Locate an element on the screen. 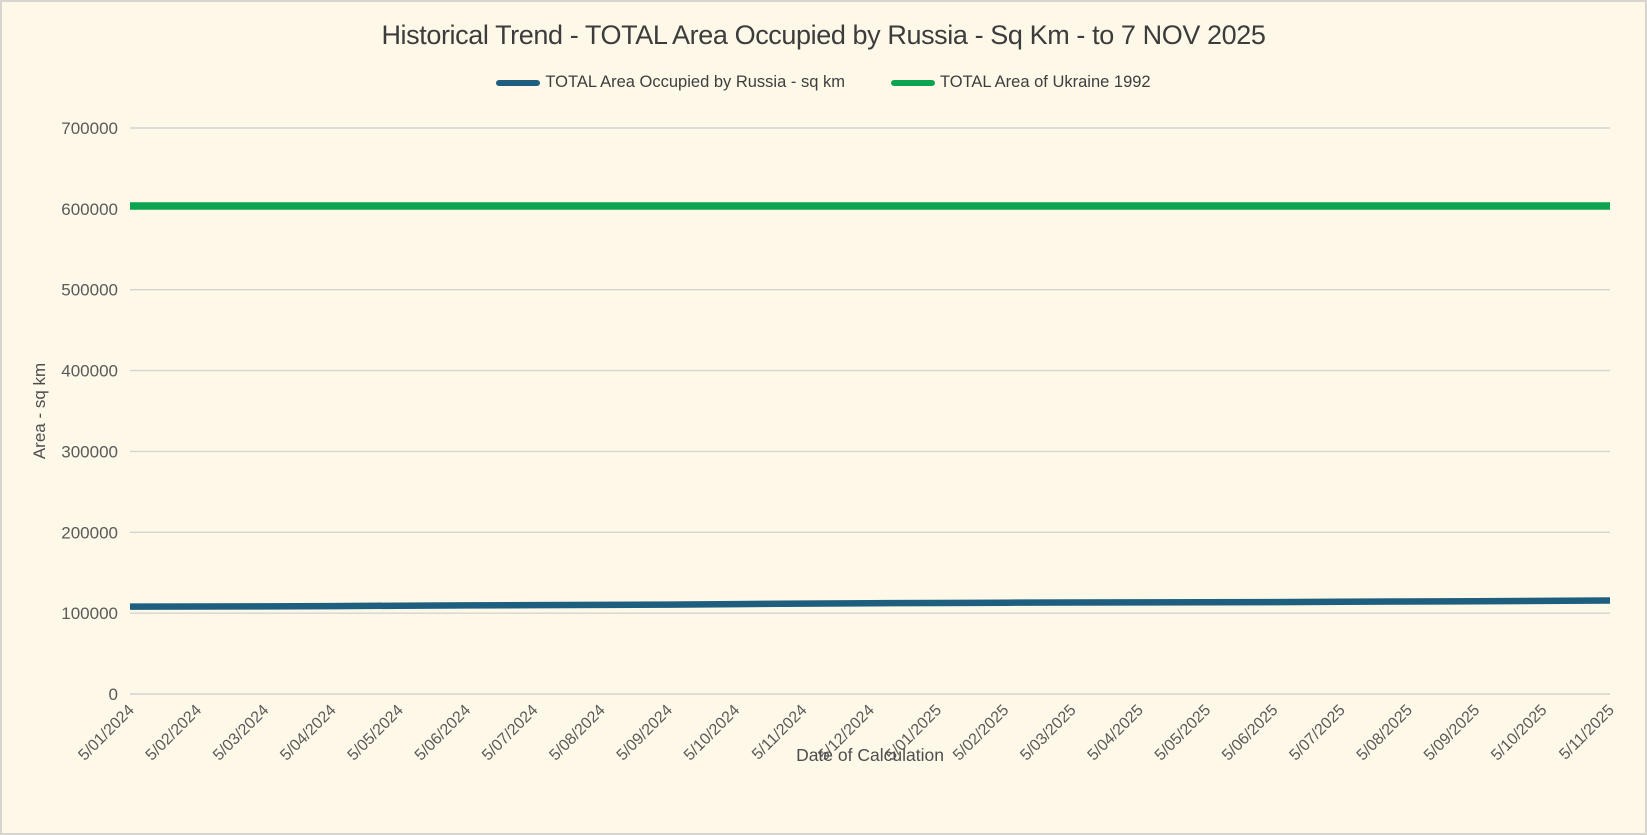  x-tick-label: 5/05/2025 is located at coordinates (1183, 733).